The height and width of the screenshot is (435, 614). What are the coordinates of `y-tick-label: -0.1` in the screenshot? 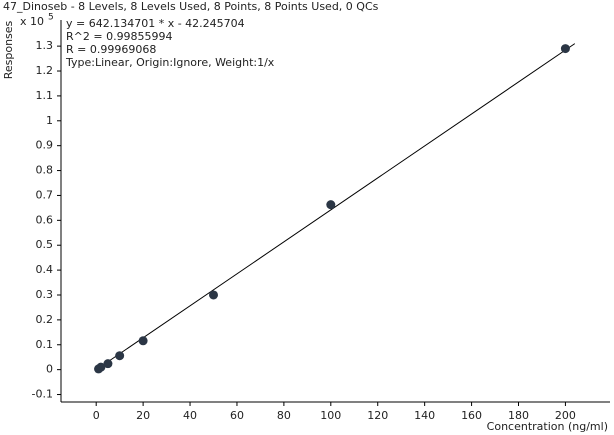 It's located at (42, 394).